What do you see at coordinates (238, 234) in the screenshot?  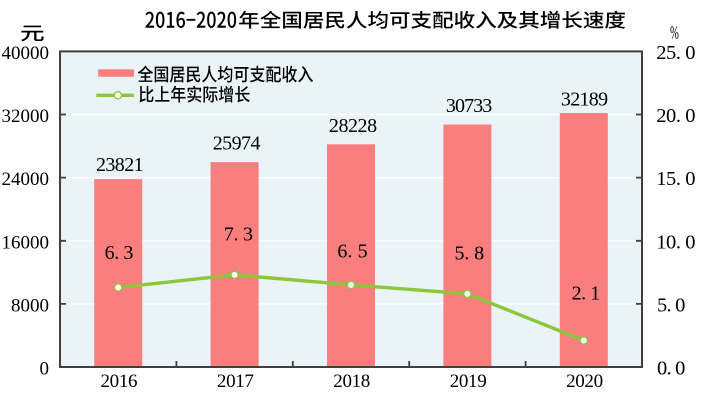 I see `svg-text: 7. 3` at bounding box center [238, 234].